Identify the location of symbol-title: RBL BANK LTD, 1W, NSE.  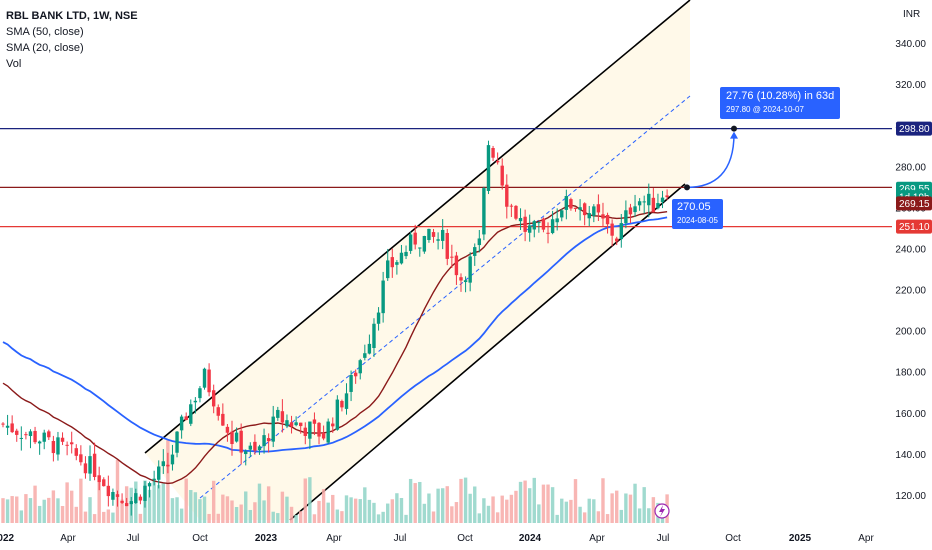
(72, 16).